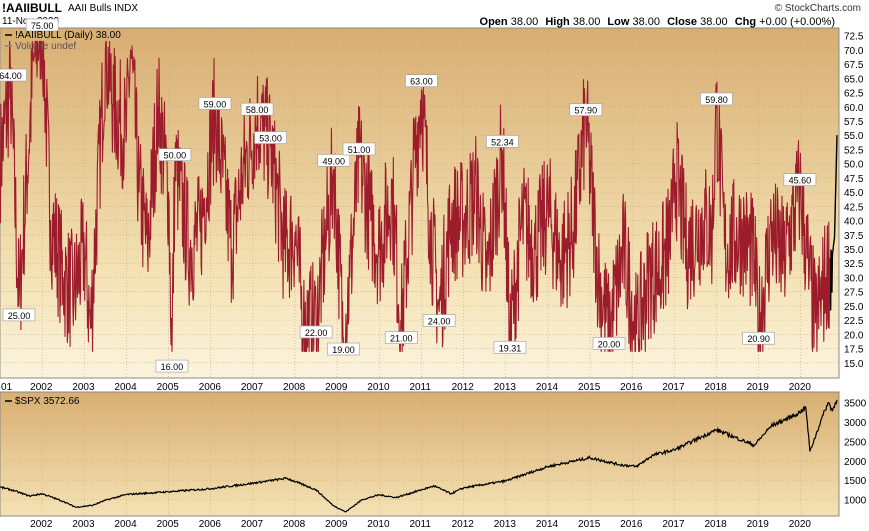 The width and height of the screenshot is (869, 531). I want to click on bottom-x-tick-label: 2006, so click(210, 524).